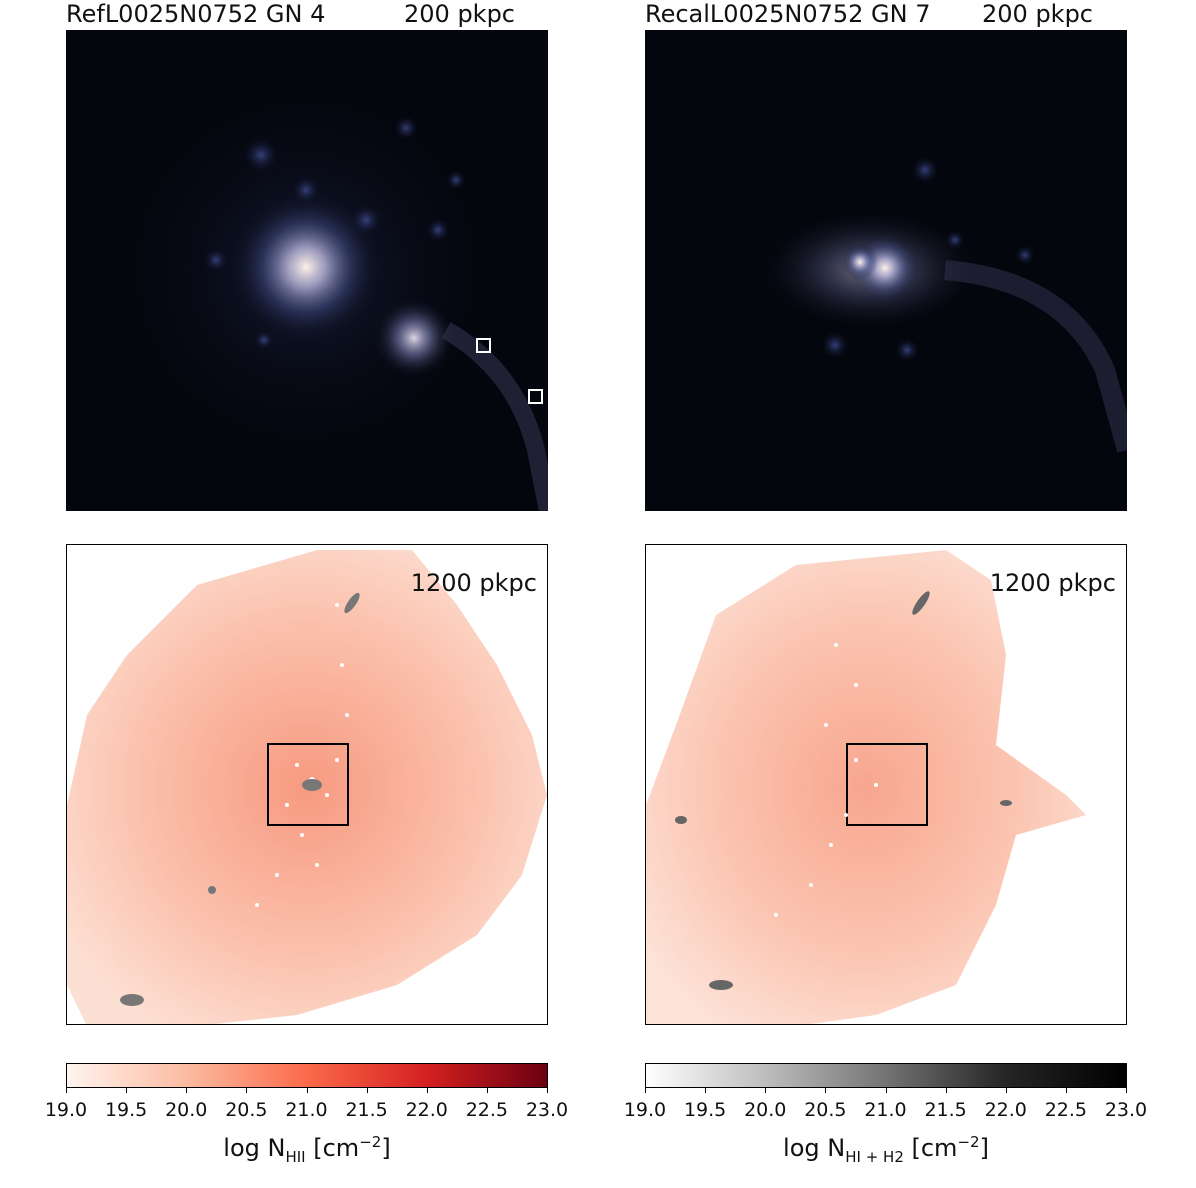  What do you see at coordinates (885, 1110) in the screenshot?
I see `colorbar-hi-h2-tick-label: 21.0` at bounding box center [885, 1110].